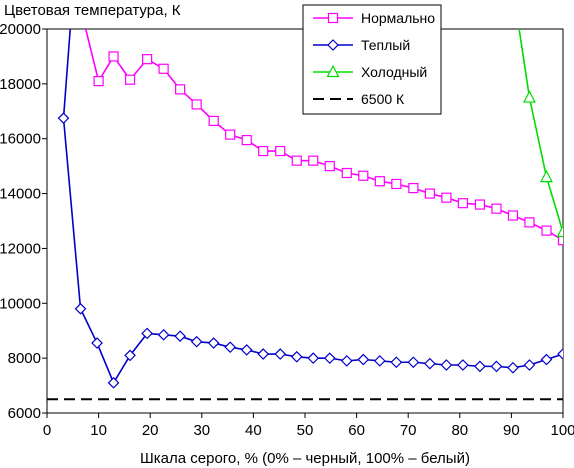 The image size is (574, 468). I want to click on legend-label-0: Нормально, so click(398, 18).